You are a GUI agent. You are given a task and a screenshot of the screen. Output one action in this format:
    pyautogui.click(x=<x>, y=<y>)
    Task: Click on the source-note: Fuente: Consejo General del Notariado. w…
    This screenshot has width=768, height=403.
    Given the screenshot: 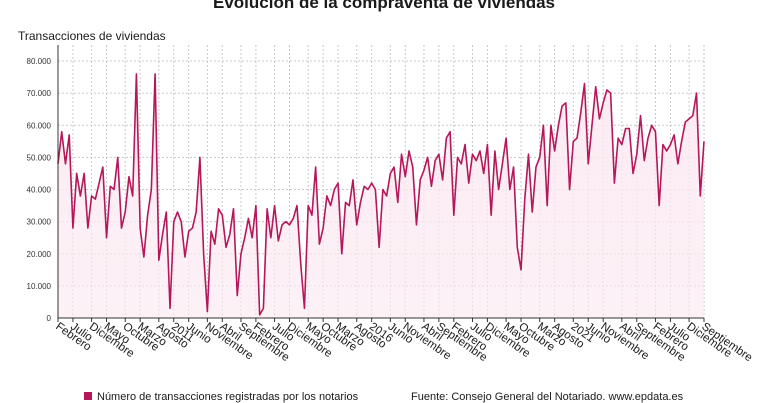 What is the action you would take?
    pyautogui.click(x=547, y=397)
    